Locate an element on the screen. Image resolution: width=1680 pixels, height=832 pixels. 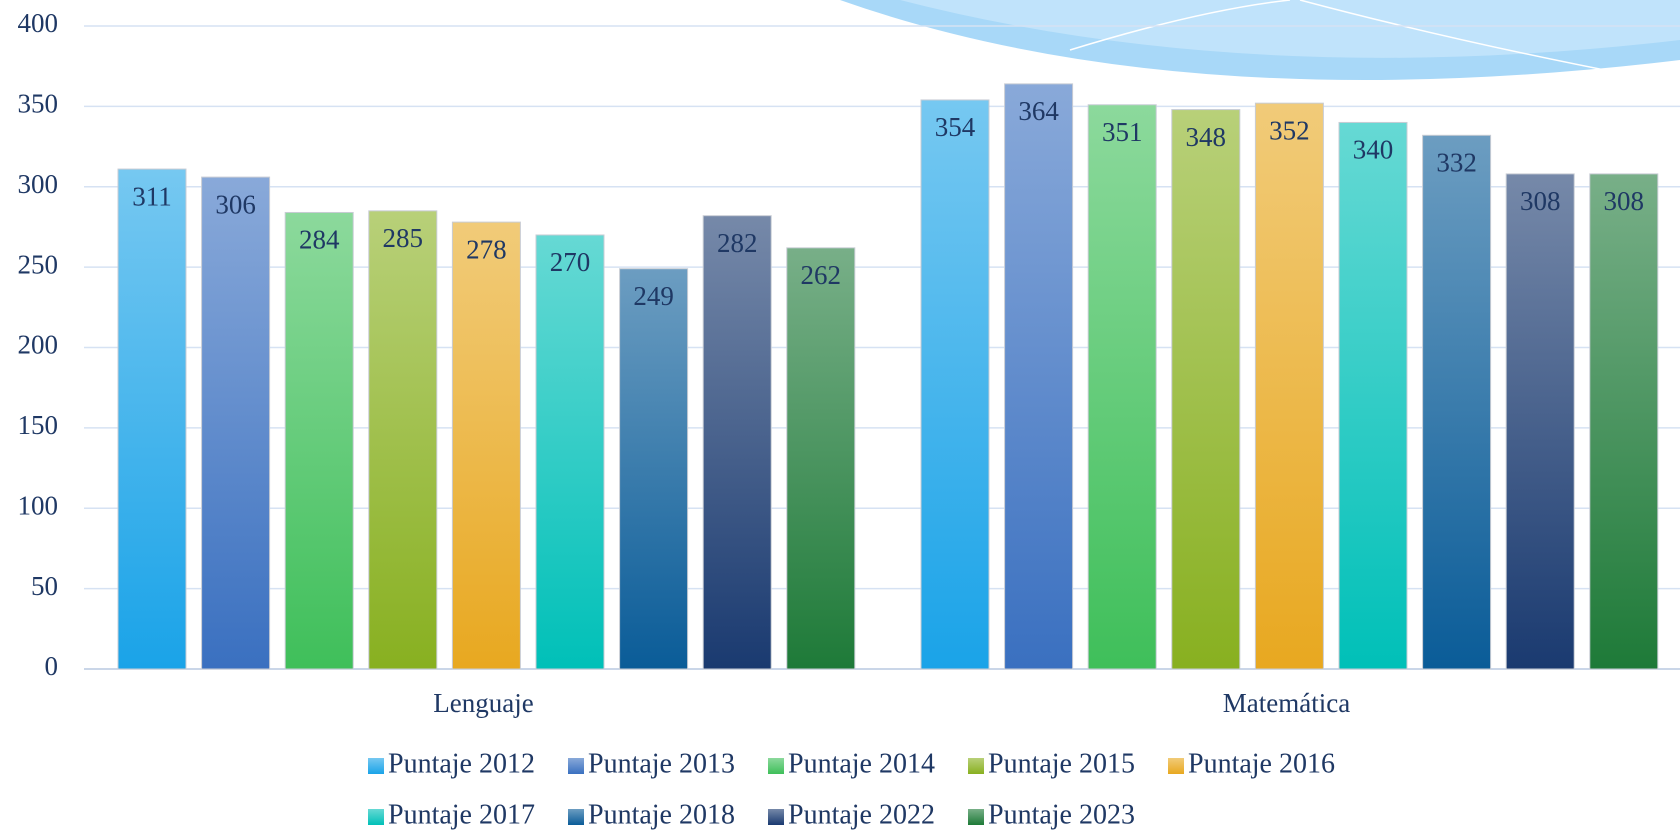
y-tick-label: 350 is located at coordinates (38, 104).